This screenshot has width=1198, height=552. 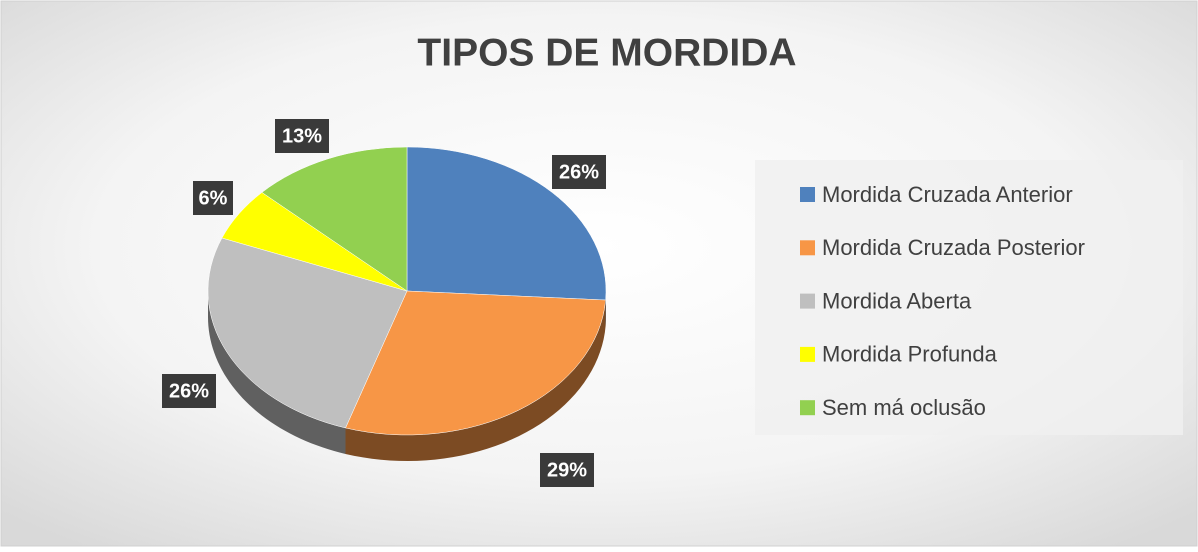 What do you see at coordinates (947, 194) in the screenshot?
I see `legend-label: Mordida Cruzada Anterior` at bounding box center [947, 194].